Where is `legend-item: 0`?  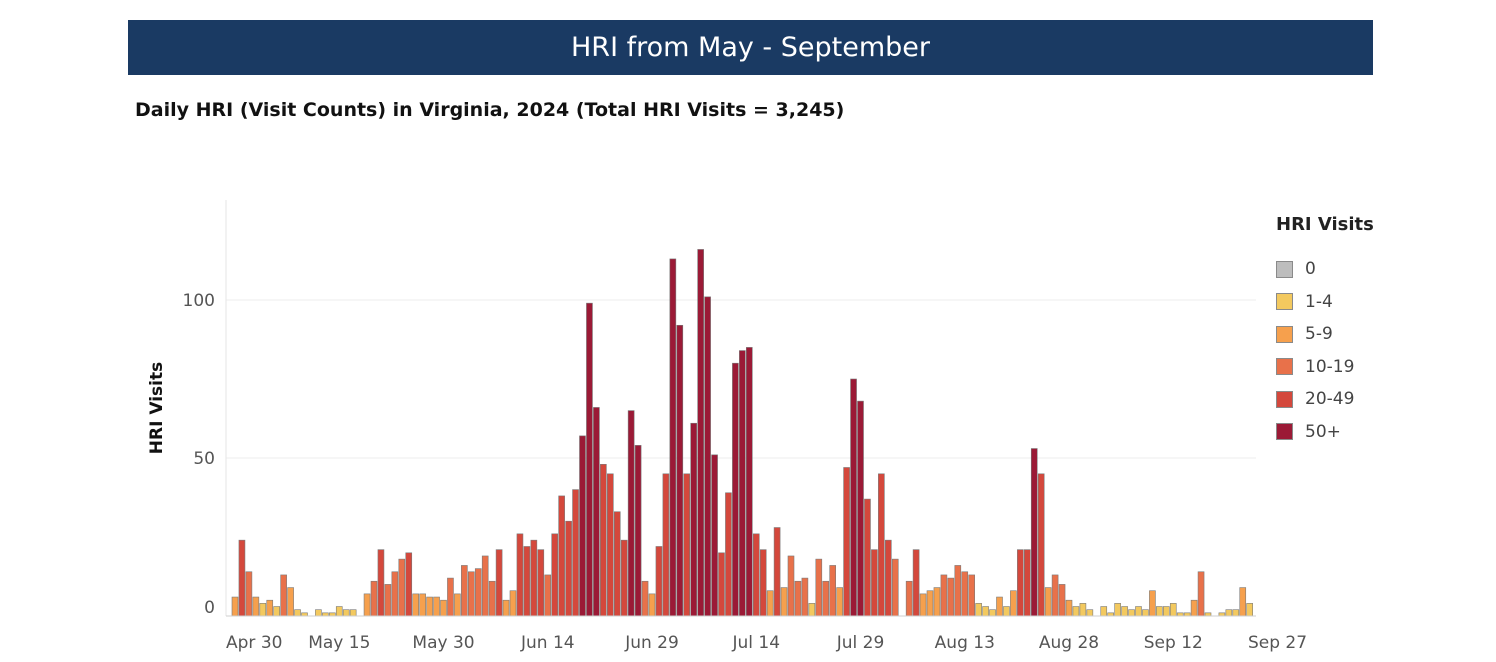
legend-item: 0 is located at coordinates (1325, 269).